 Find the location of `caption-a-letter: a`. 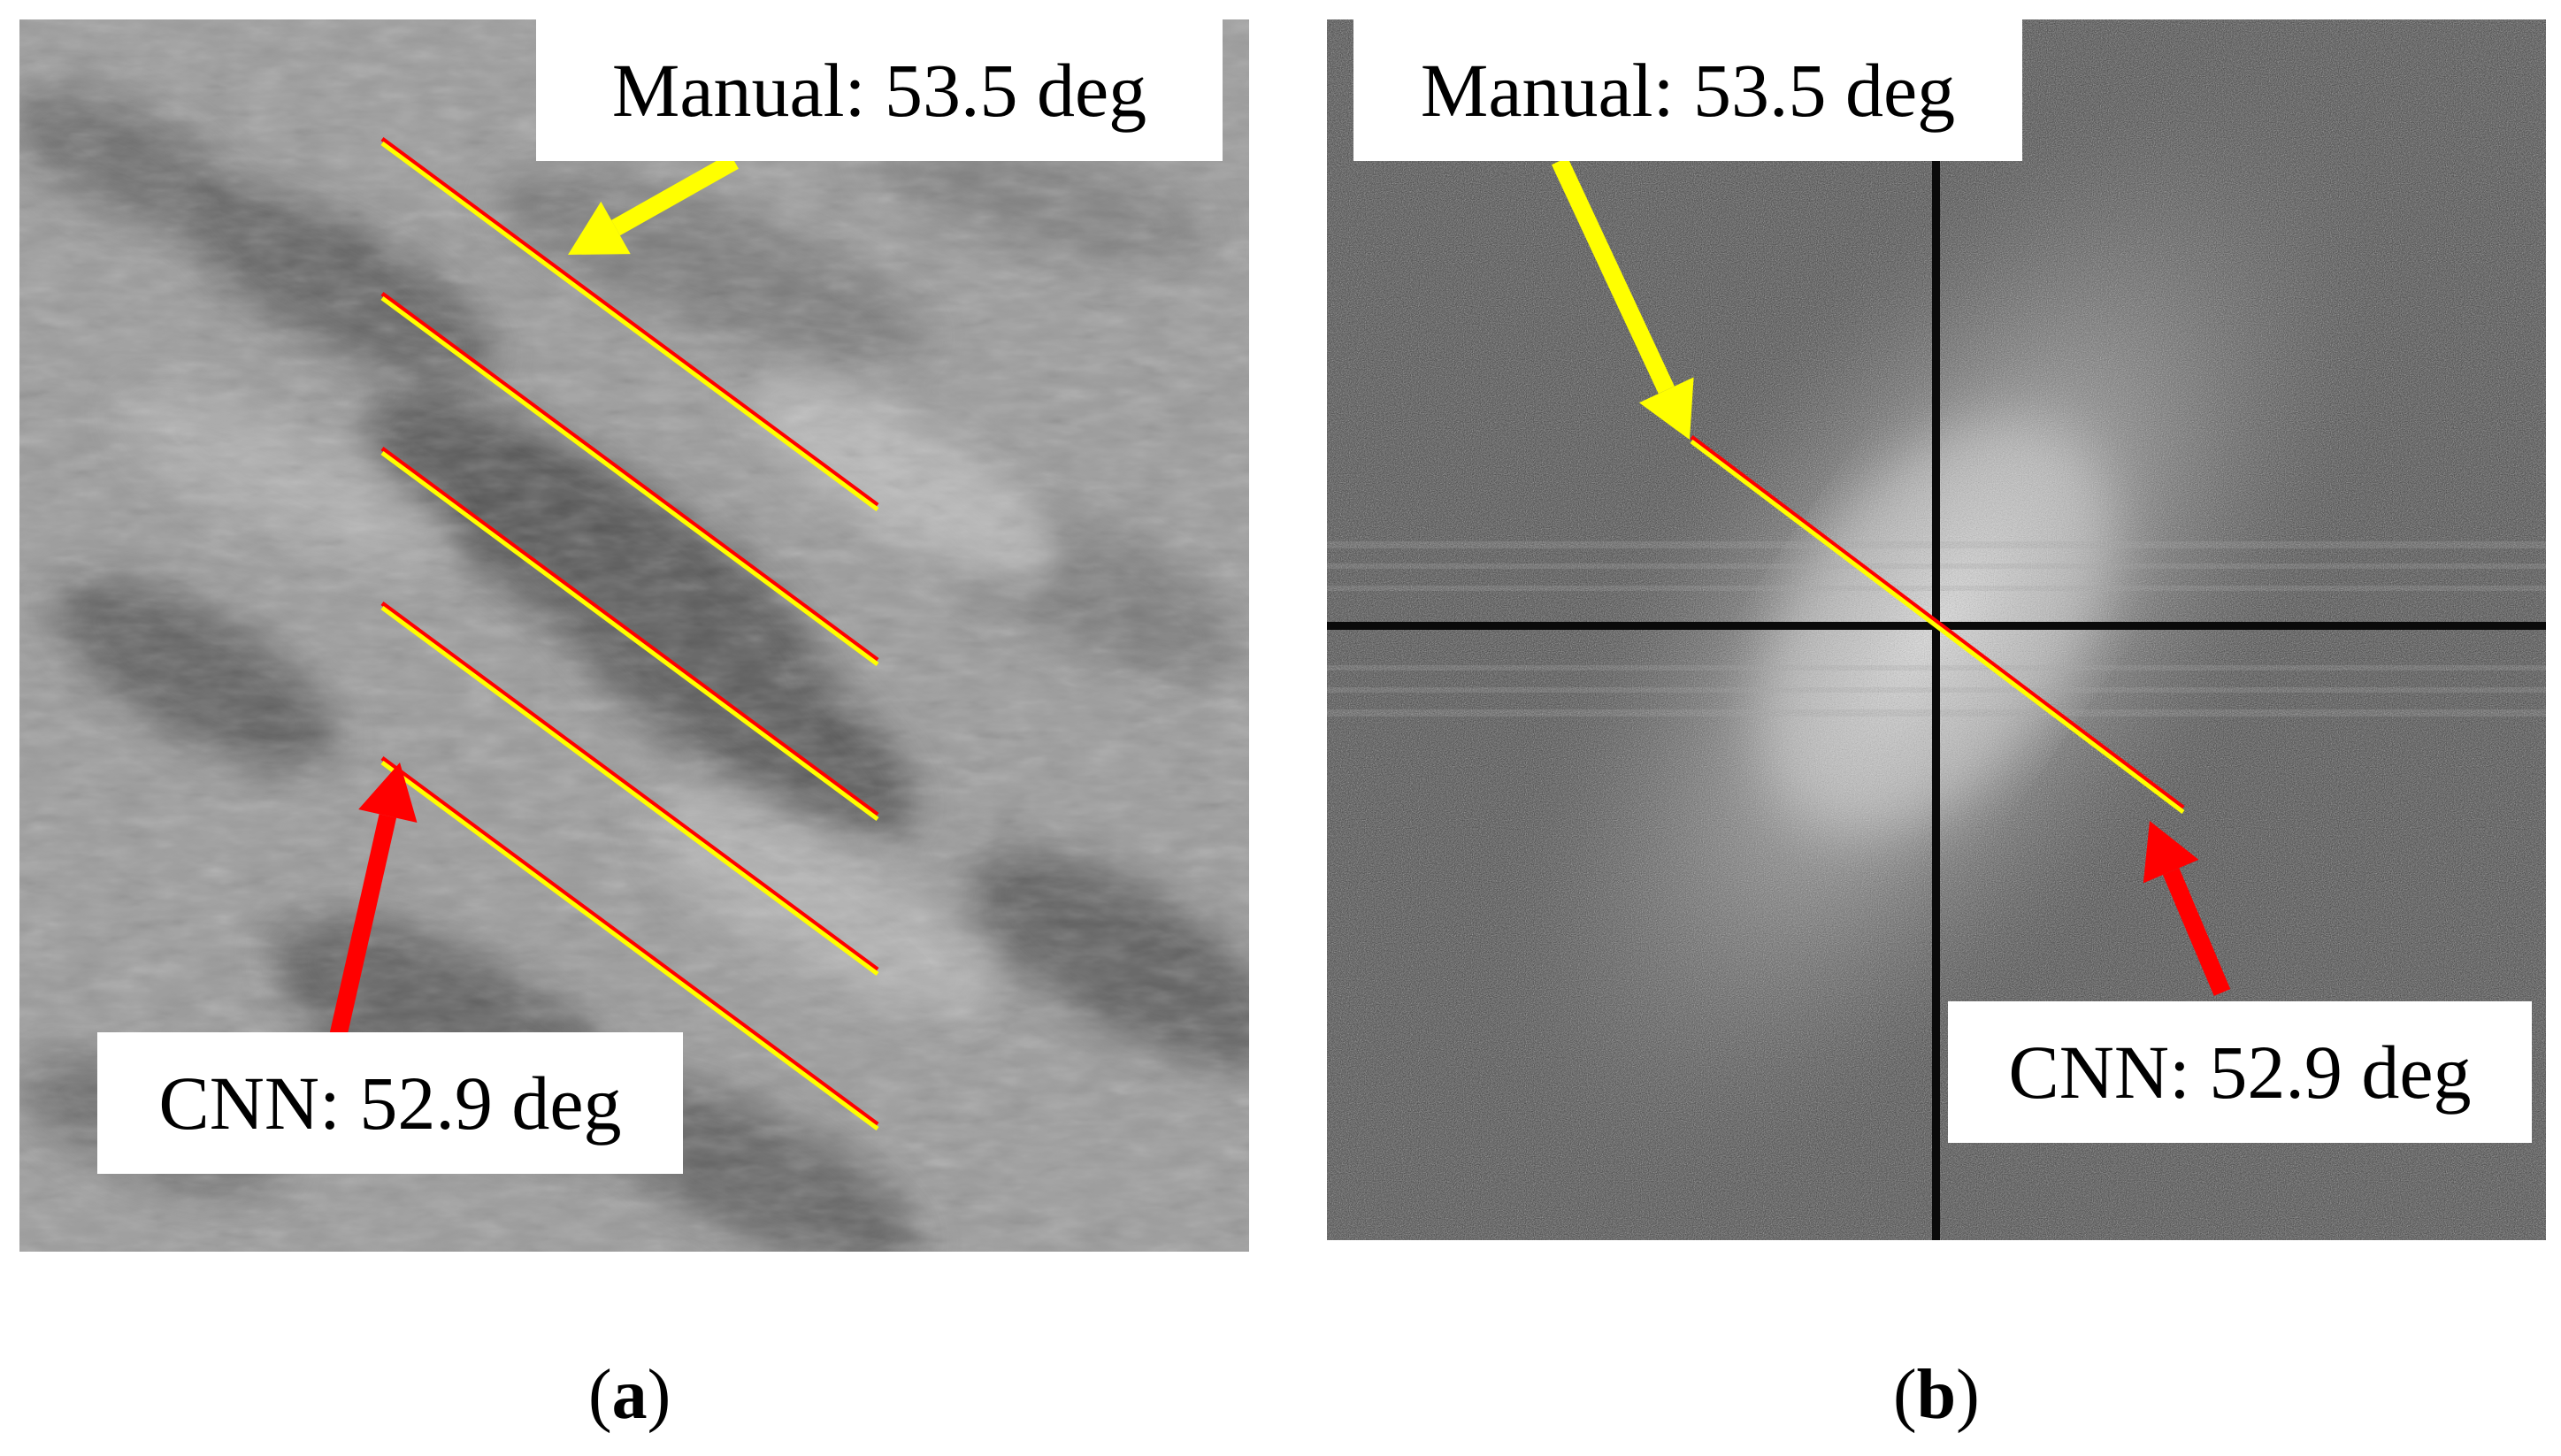

caption-a-letter: a is located at coordinates (629, 1395).